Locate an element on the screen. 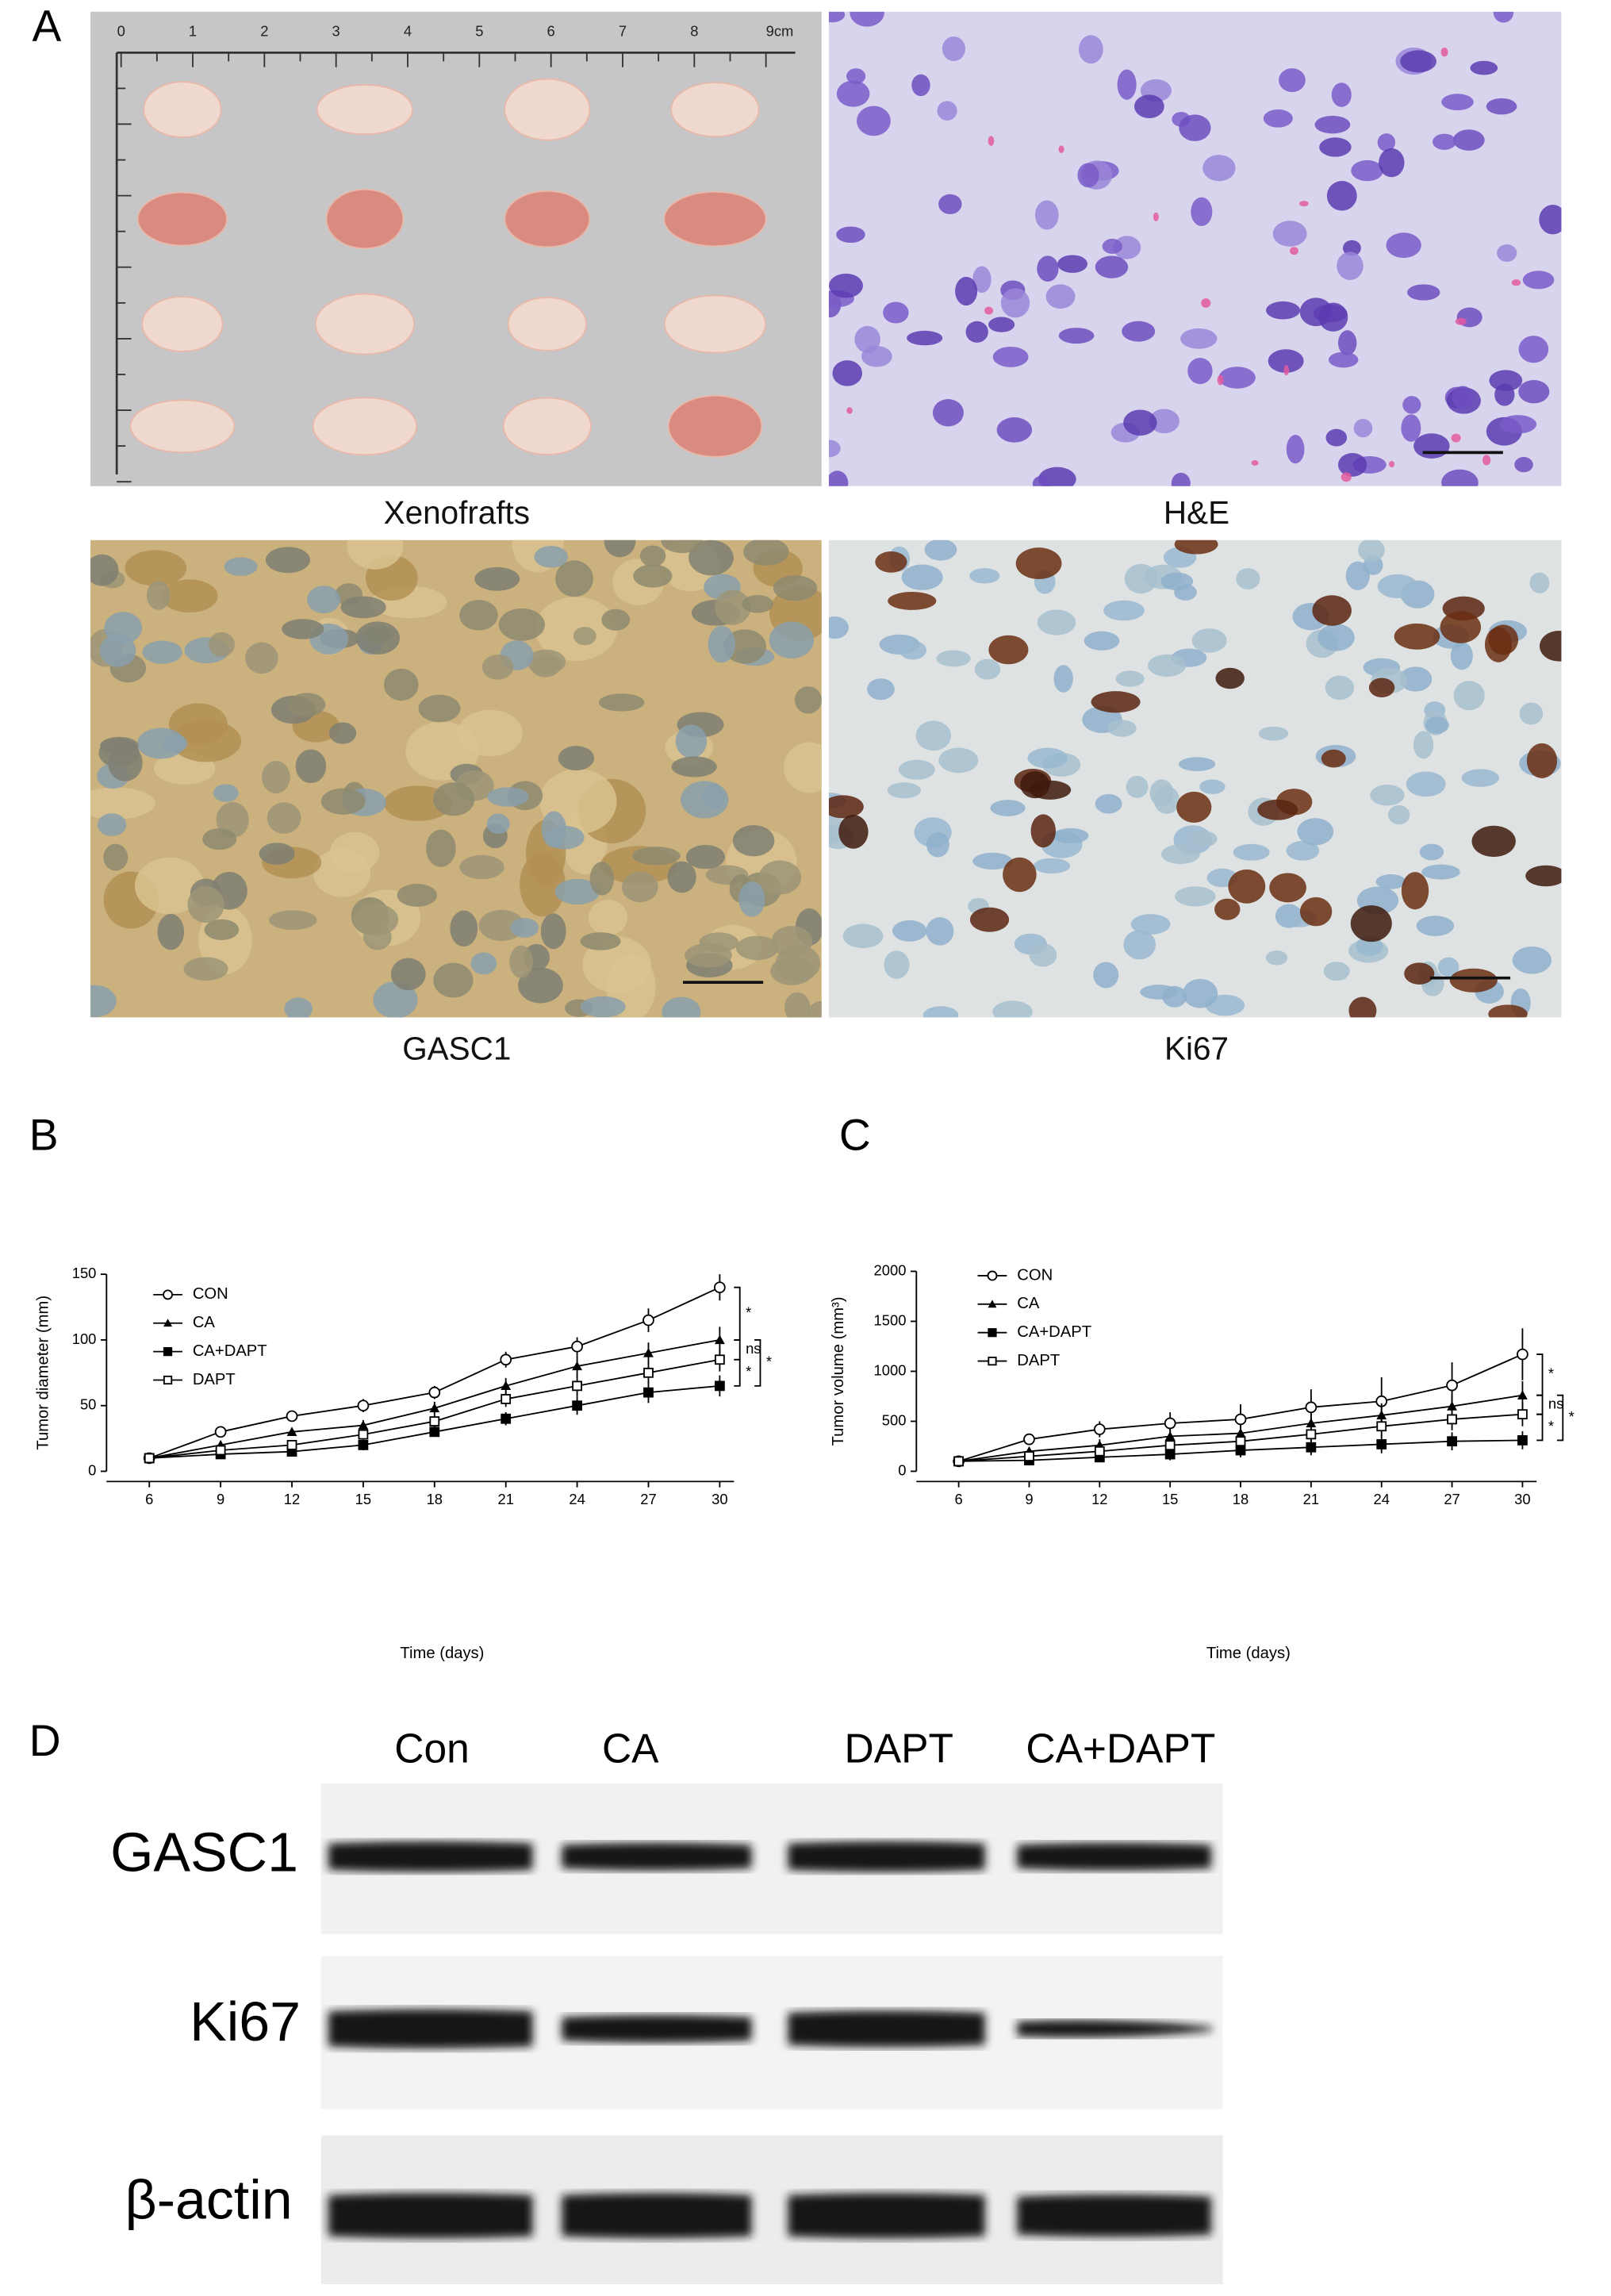  lane-label: DAPT is located at coordinates (899, 1748).